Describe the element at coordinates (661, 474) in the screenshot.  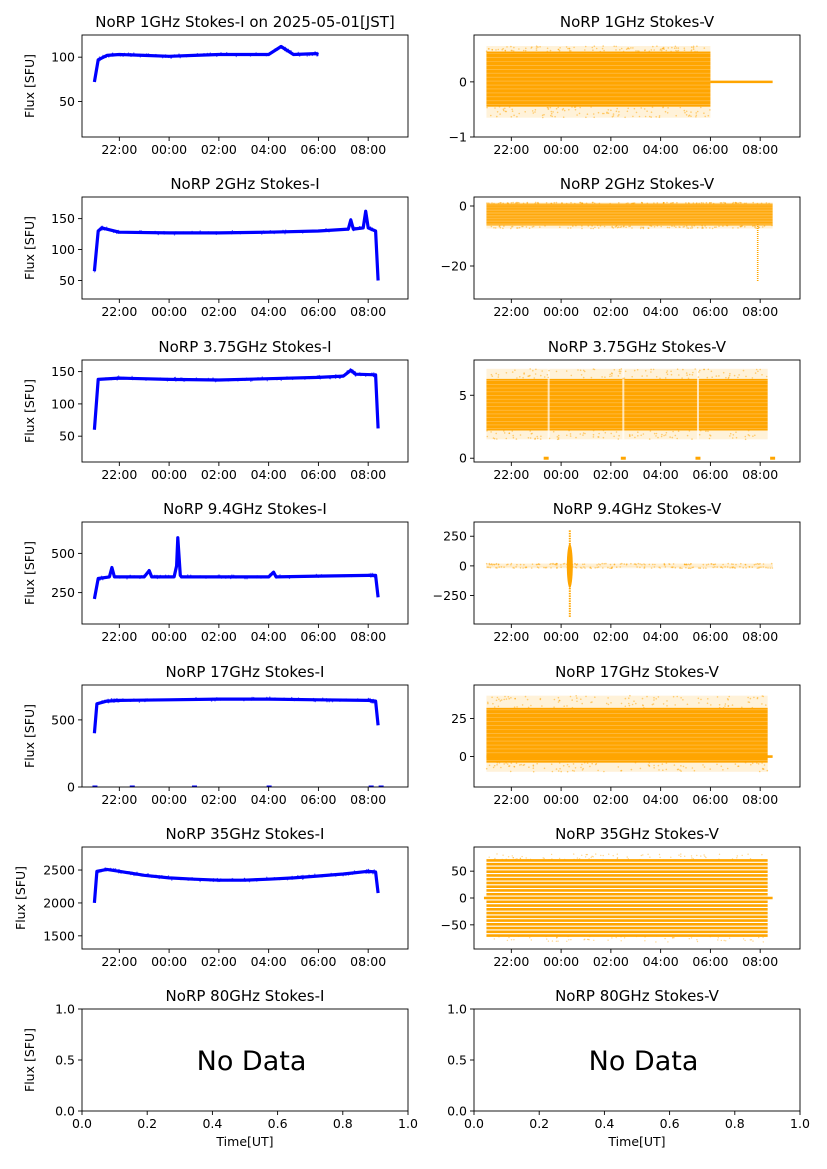
I see `x-tick-label: 04:00` at that location.